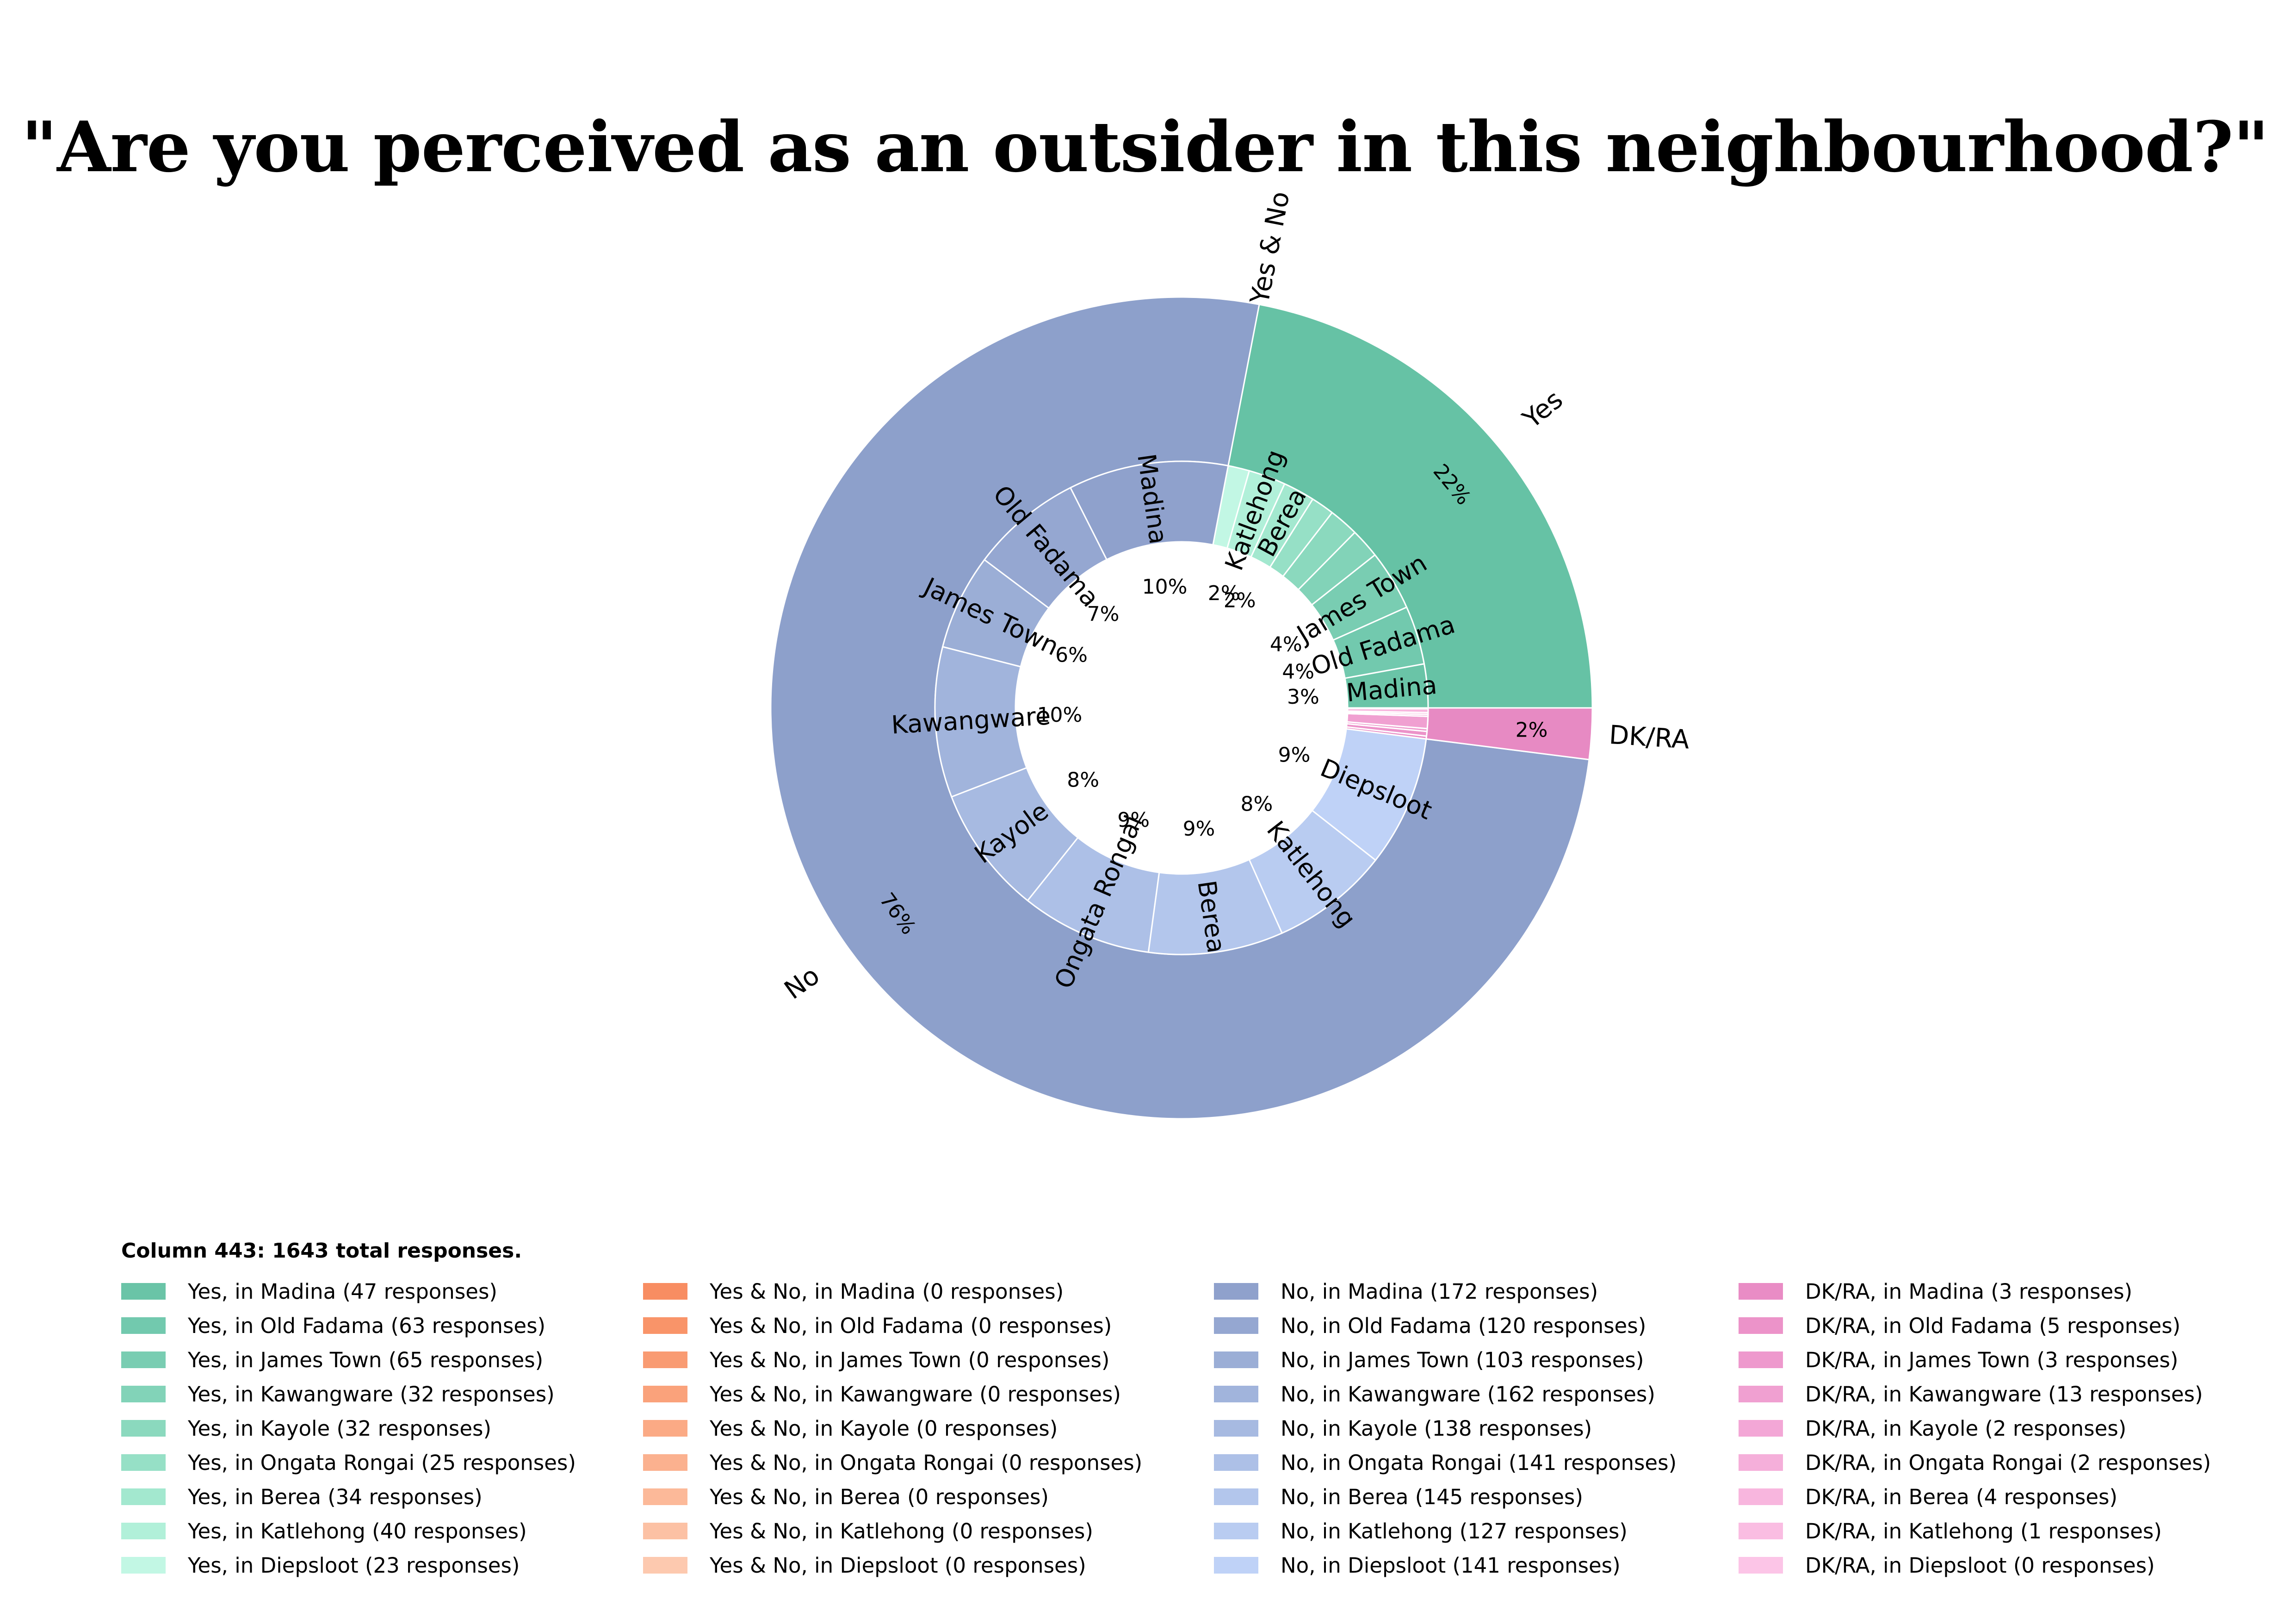 This screenshot has width=2290, height=1624. Describe the element at coordinates (2002, 1565) in the screenshot. I see `legend-item: DK/RA, in Diepsloot (0 responses)` at that location.